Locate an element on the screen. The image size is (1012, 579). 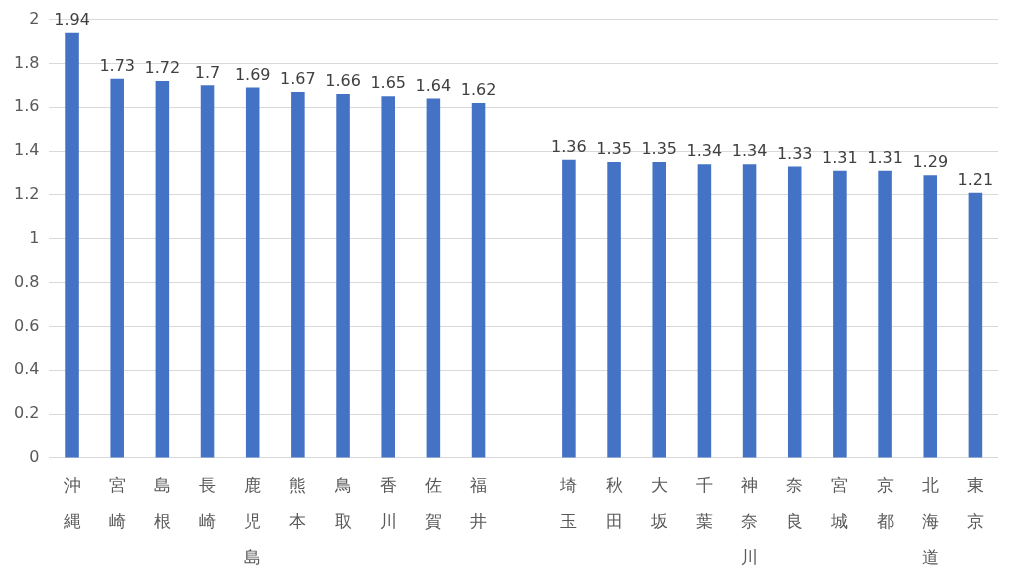
x-tick-label: 鹿児島 is located at coordinates (253, 521).